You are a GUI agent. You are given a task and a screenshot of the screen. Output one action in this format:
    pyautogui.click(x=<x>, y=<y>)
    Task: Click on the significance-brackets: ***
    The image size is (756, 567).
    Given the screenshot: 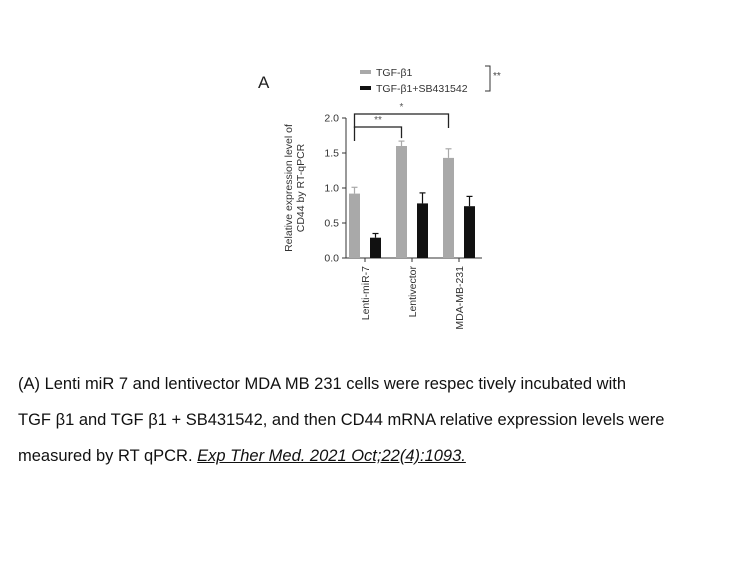 What is the action you would take?
    pyautogui.click(x=401, y=121)
    